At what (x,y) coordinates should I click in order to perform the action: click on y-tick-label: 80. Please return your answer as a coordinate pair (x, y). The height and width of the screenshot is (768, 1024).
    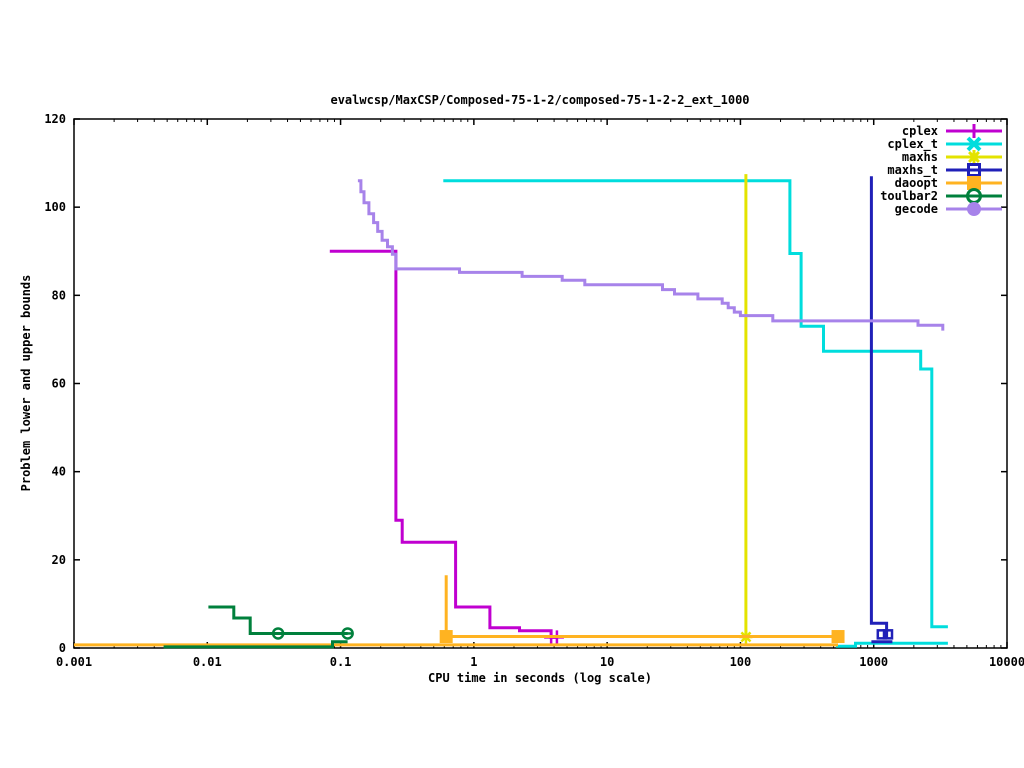
    Looking at the image, I should click on (59, 295).